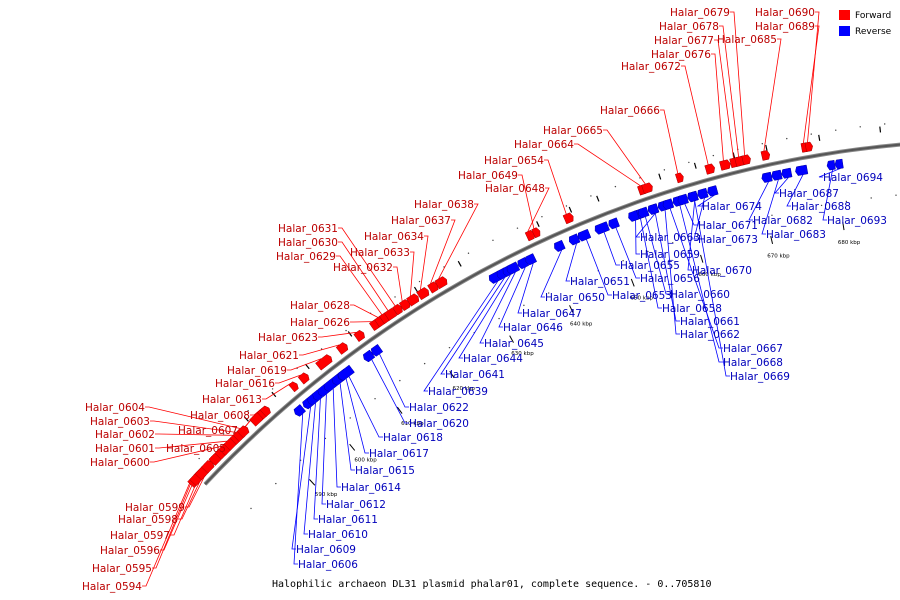 The width and height of the screenshot is (900, 600). What do you see at coordinates (514, 161) in the screenshot?
I see `label-halar-0654: Halar_0654` at bounding box center [514, 161].